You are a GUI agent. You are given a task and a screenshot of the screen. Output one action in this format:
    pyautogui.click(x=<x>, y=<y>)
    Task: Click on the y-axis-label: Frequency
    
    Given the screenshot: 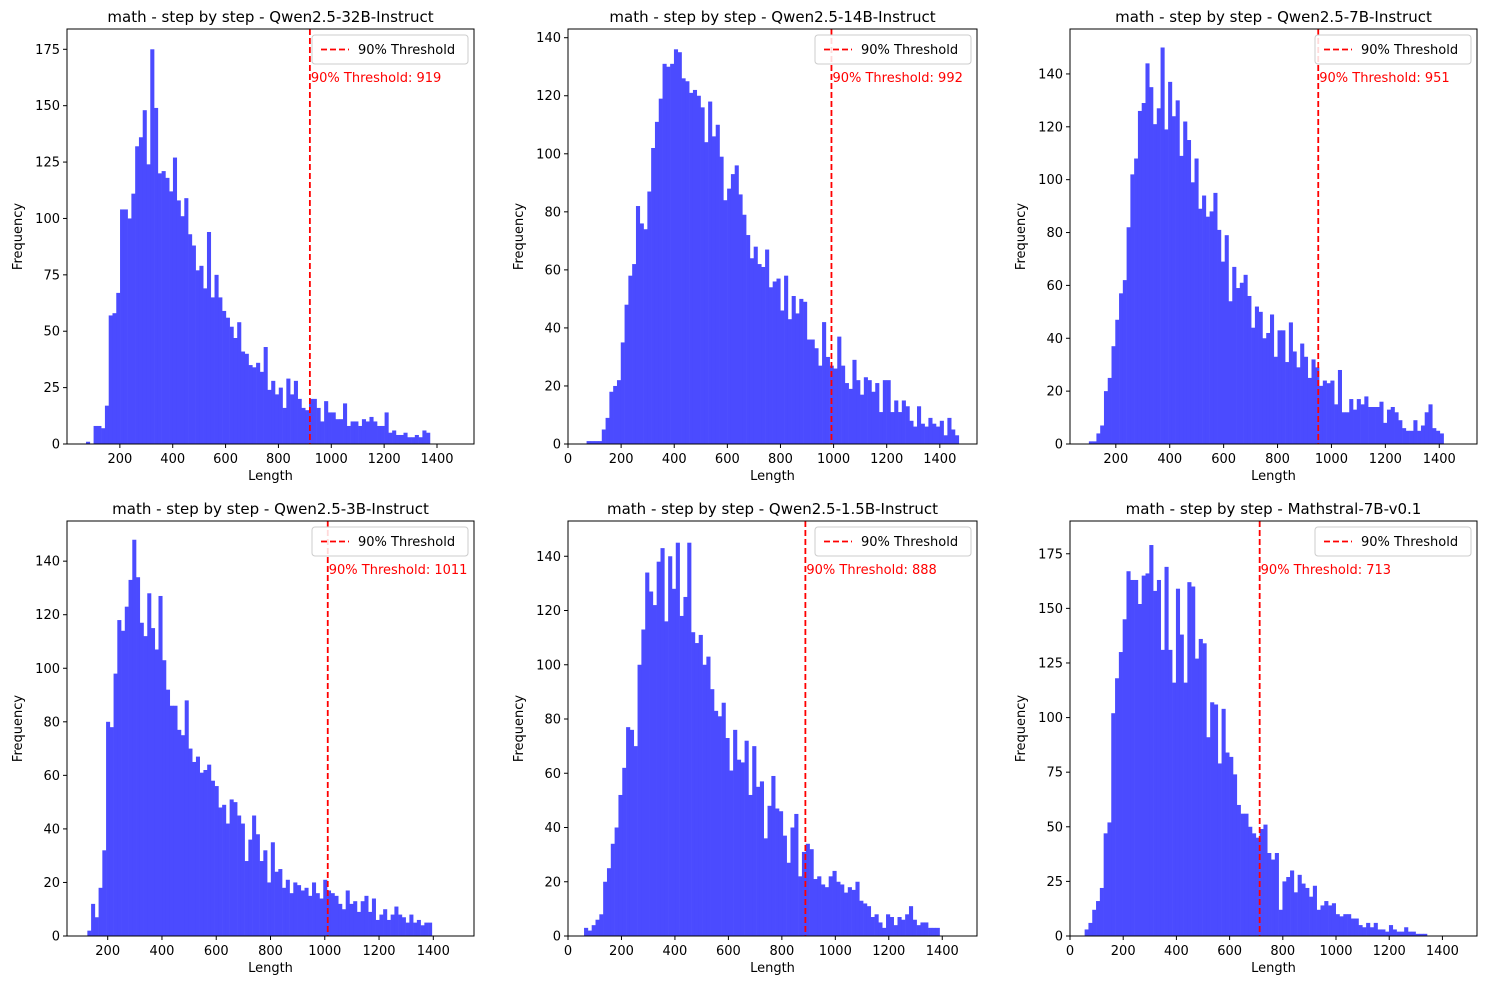 What is the action you would take?
    pyautogui.click(x=1021, y=236)
    